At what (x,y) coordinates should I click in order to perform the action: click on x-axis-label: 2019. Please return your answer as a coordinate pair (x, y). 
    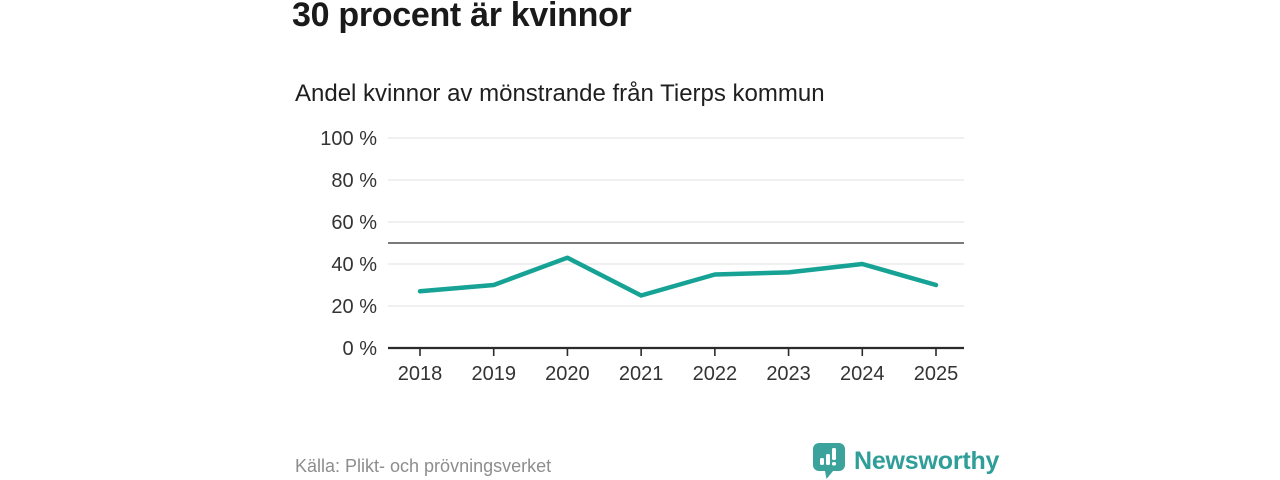
    Looking at the image, I should click on (493, 374).